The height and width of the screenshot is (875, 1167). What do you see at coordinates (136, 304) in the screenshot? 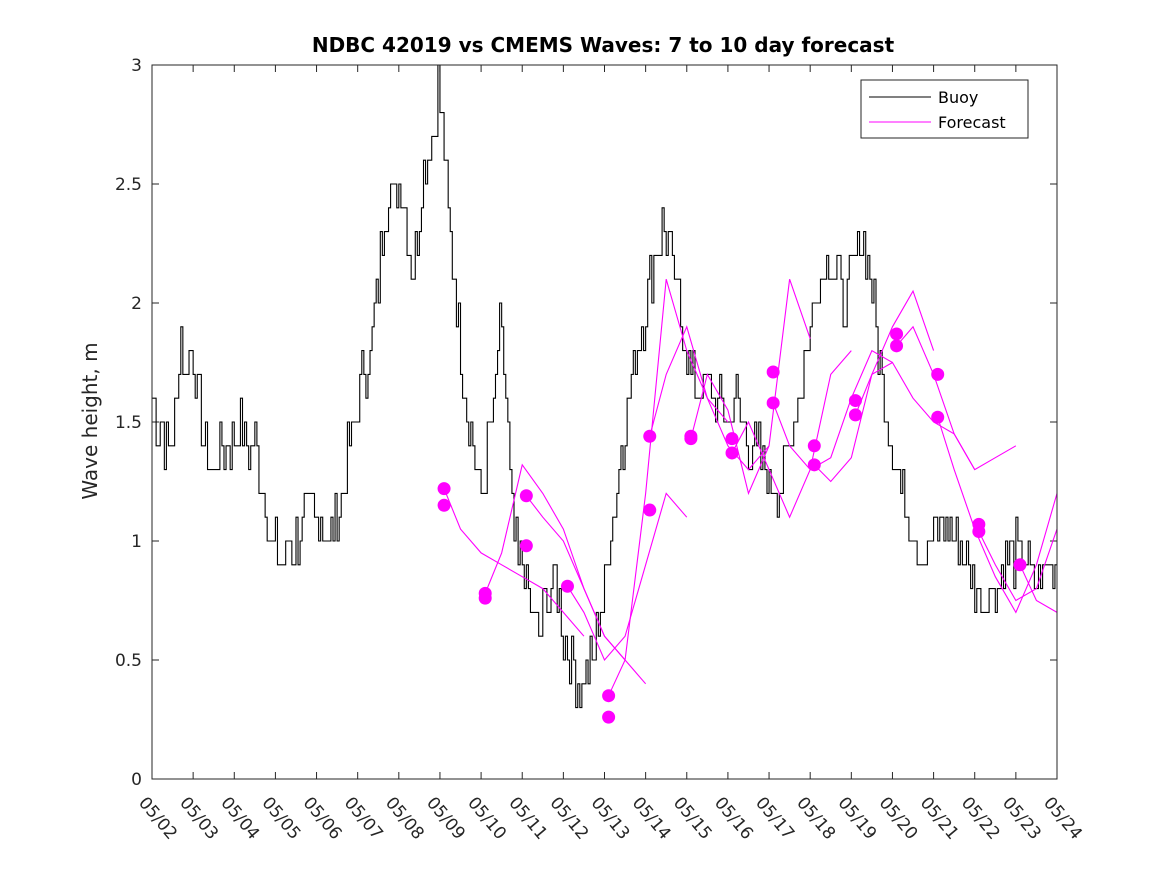
I see `y-tick-label: 2` at bounding box center [136, 304].